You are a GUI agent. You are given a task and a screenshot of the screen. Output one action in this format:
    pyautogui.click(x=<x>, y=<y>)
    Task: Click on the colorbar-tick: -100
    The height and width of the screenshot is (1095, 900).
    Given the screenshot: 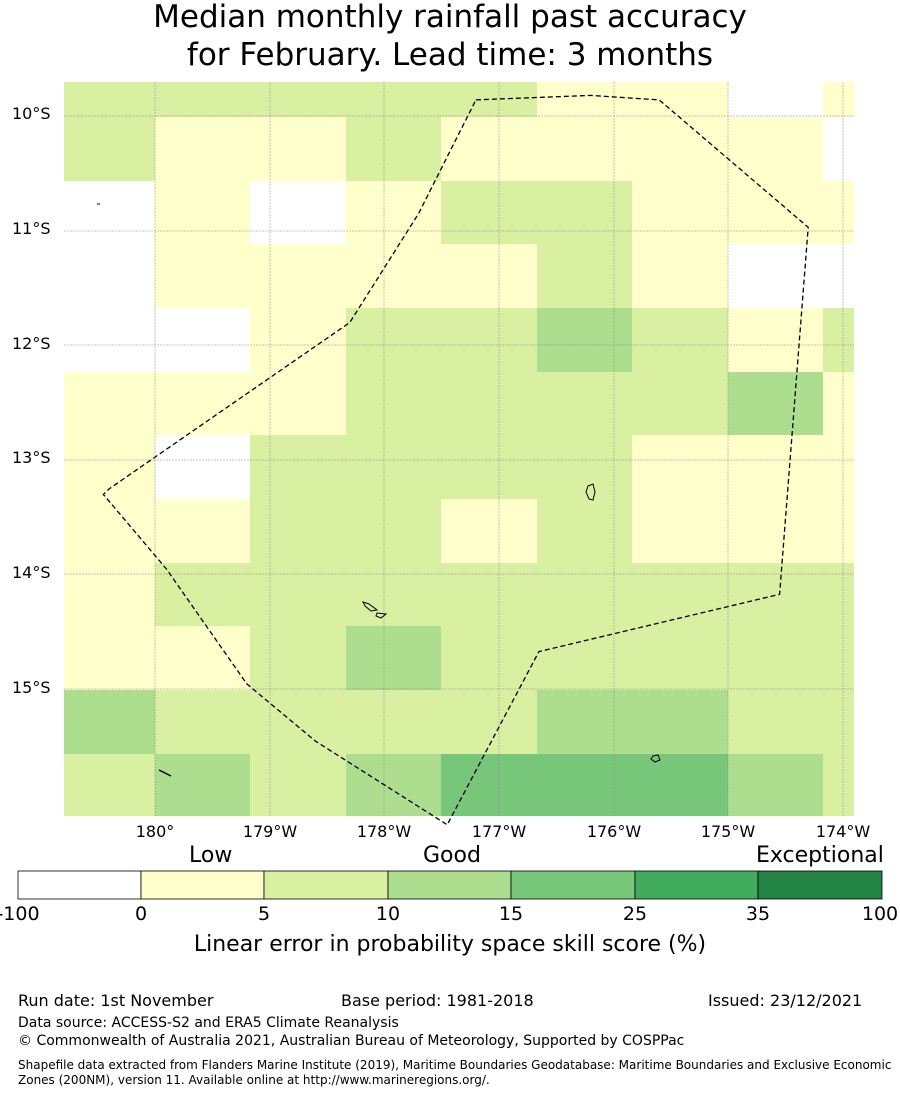 What is the action you would take?
    pyautogui.click(x=20, y=914)
    